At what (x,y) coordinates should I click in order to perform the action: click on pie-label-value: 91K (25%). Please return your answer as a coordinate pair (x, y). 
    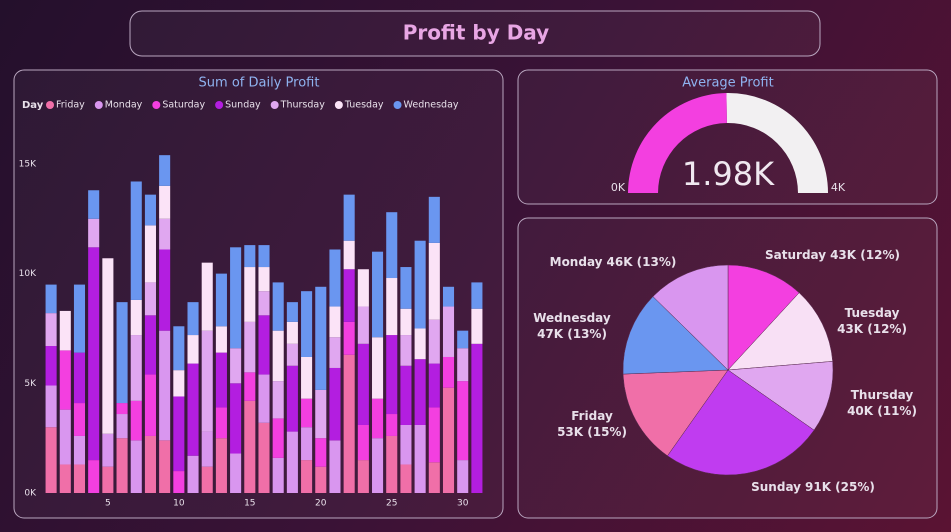
    Looking at the image, I should click on (840, 487).